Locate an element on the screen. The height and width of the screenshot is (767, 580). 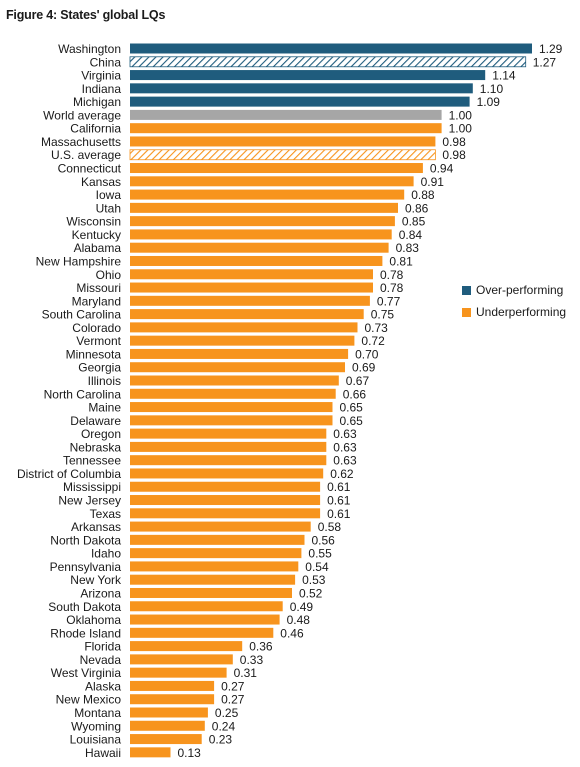
category-label-massachusetts: Massachusetts is located at coordinates (81, 142).